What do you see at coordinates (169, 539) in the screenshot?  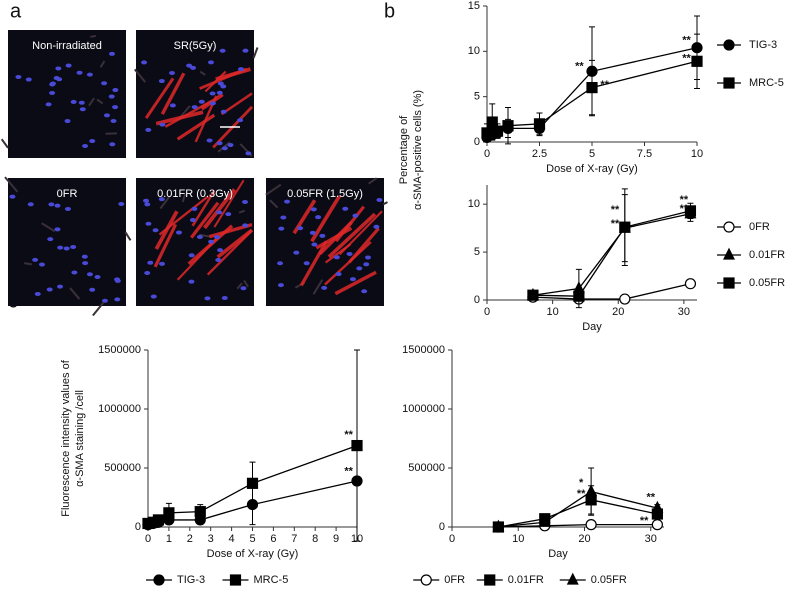 I see `x-tick-label: 1` at bounding box center [169, 539].